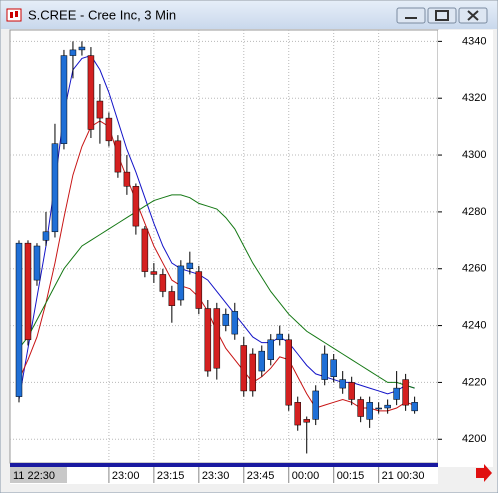 The image size is (498, 493). I want to click on x-tick-label: 00:15, so click(351, 476).